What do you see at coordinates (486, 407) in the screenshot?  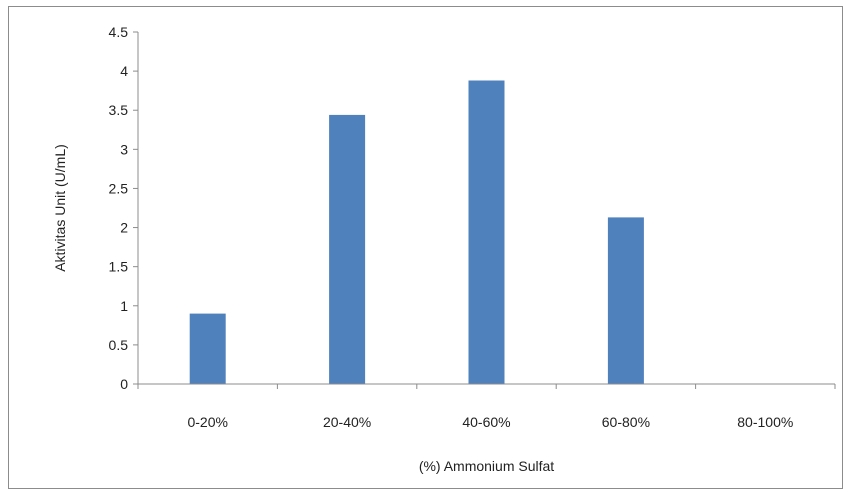 I see `x-axis-ticks: 0-20% 20-40% 40-60% 60-80% 80-100%` at bounding box center [486, 407].